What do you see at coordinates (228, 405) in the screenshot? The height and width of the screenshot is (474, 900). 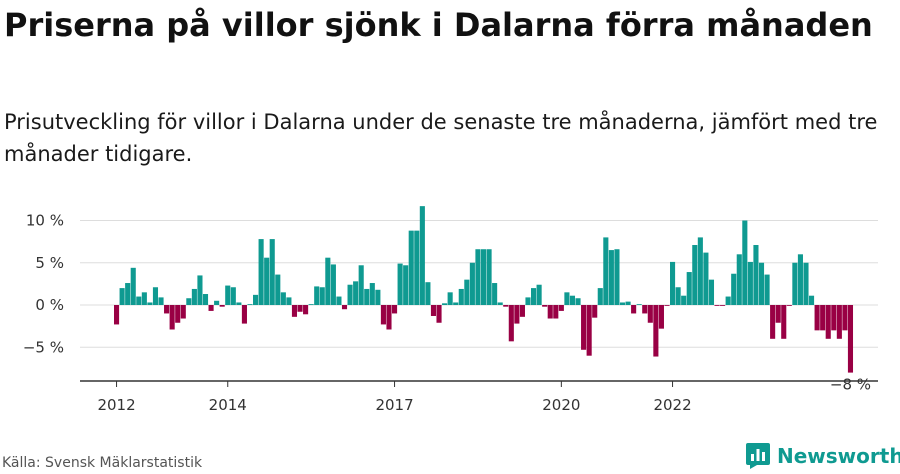 I see `x-tick-label: 2014` at bounding box center [228, 405].